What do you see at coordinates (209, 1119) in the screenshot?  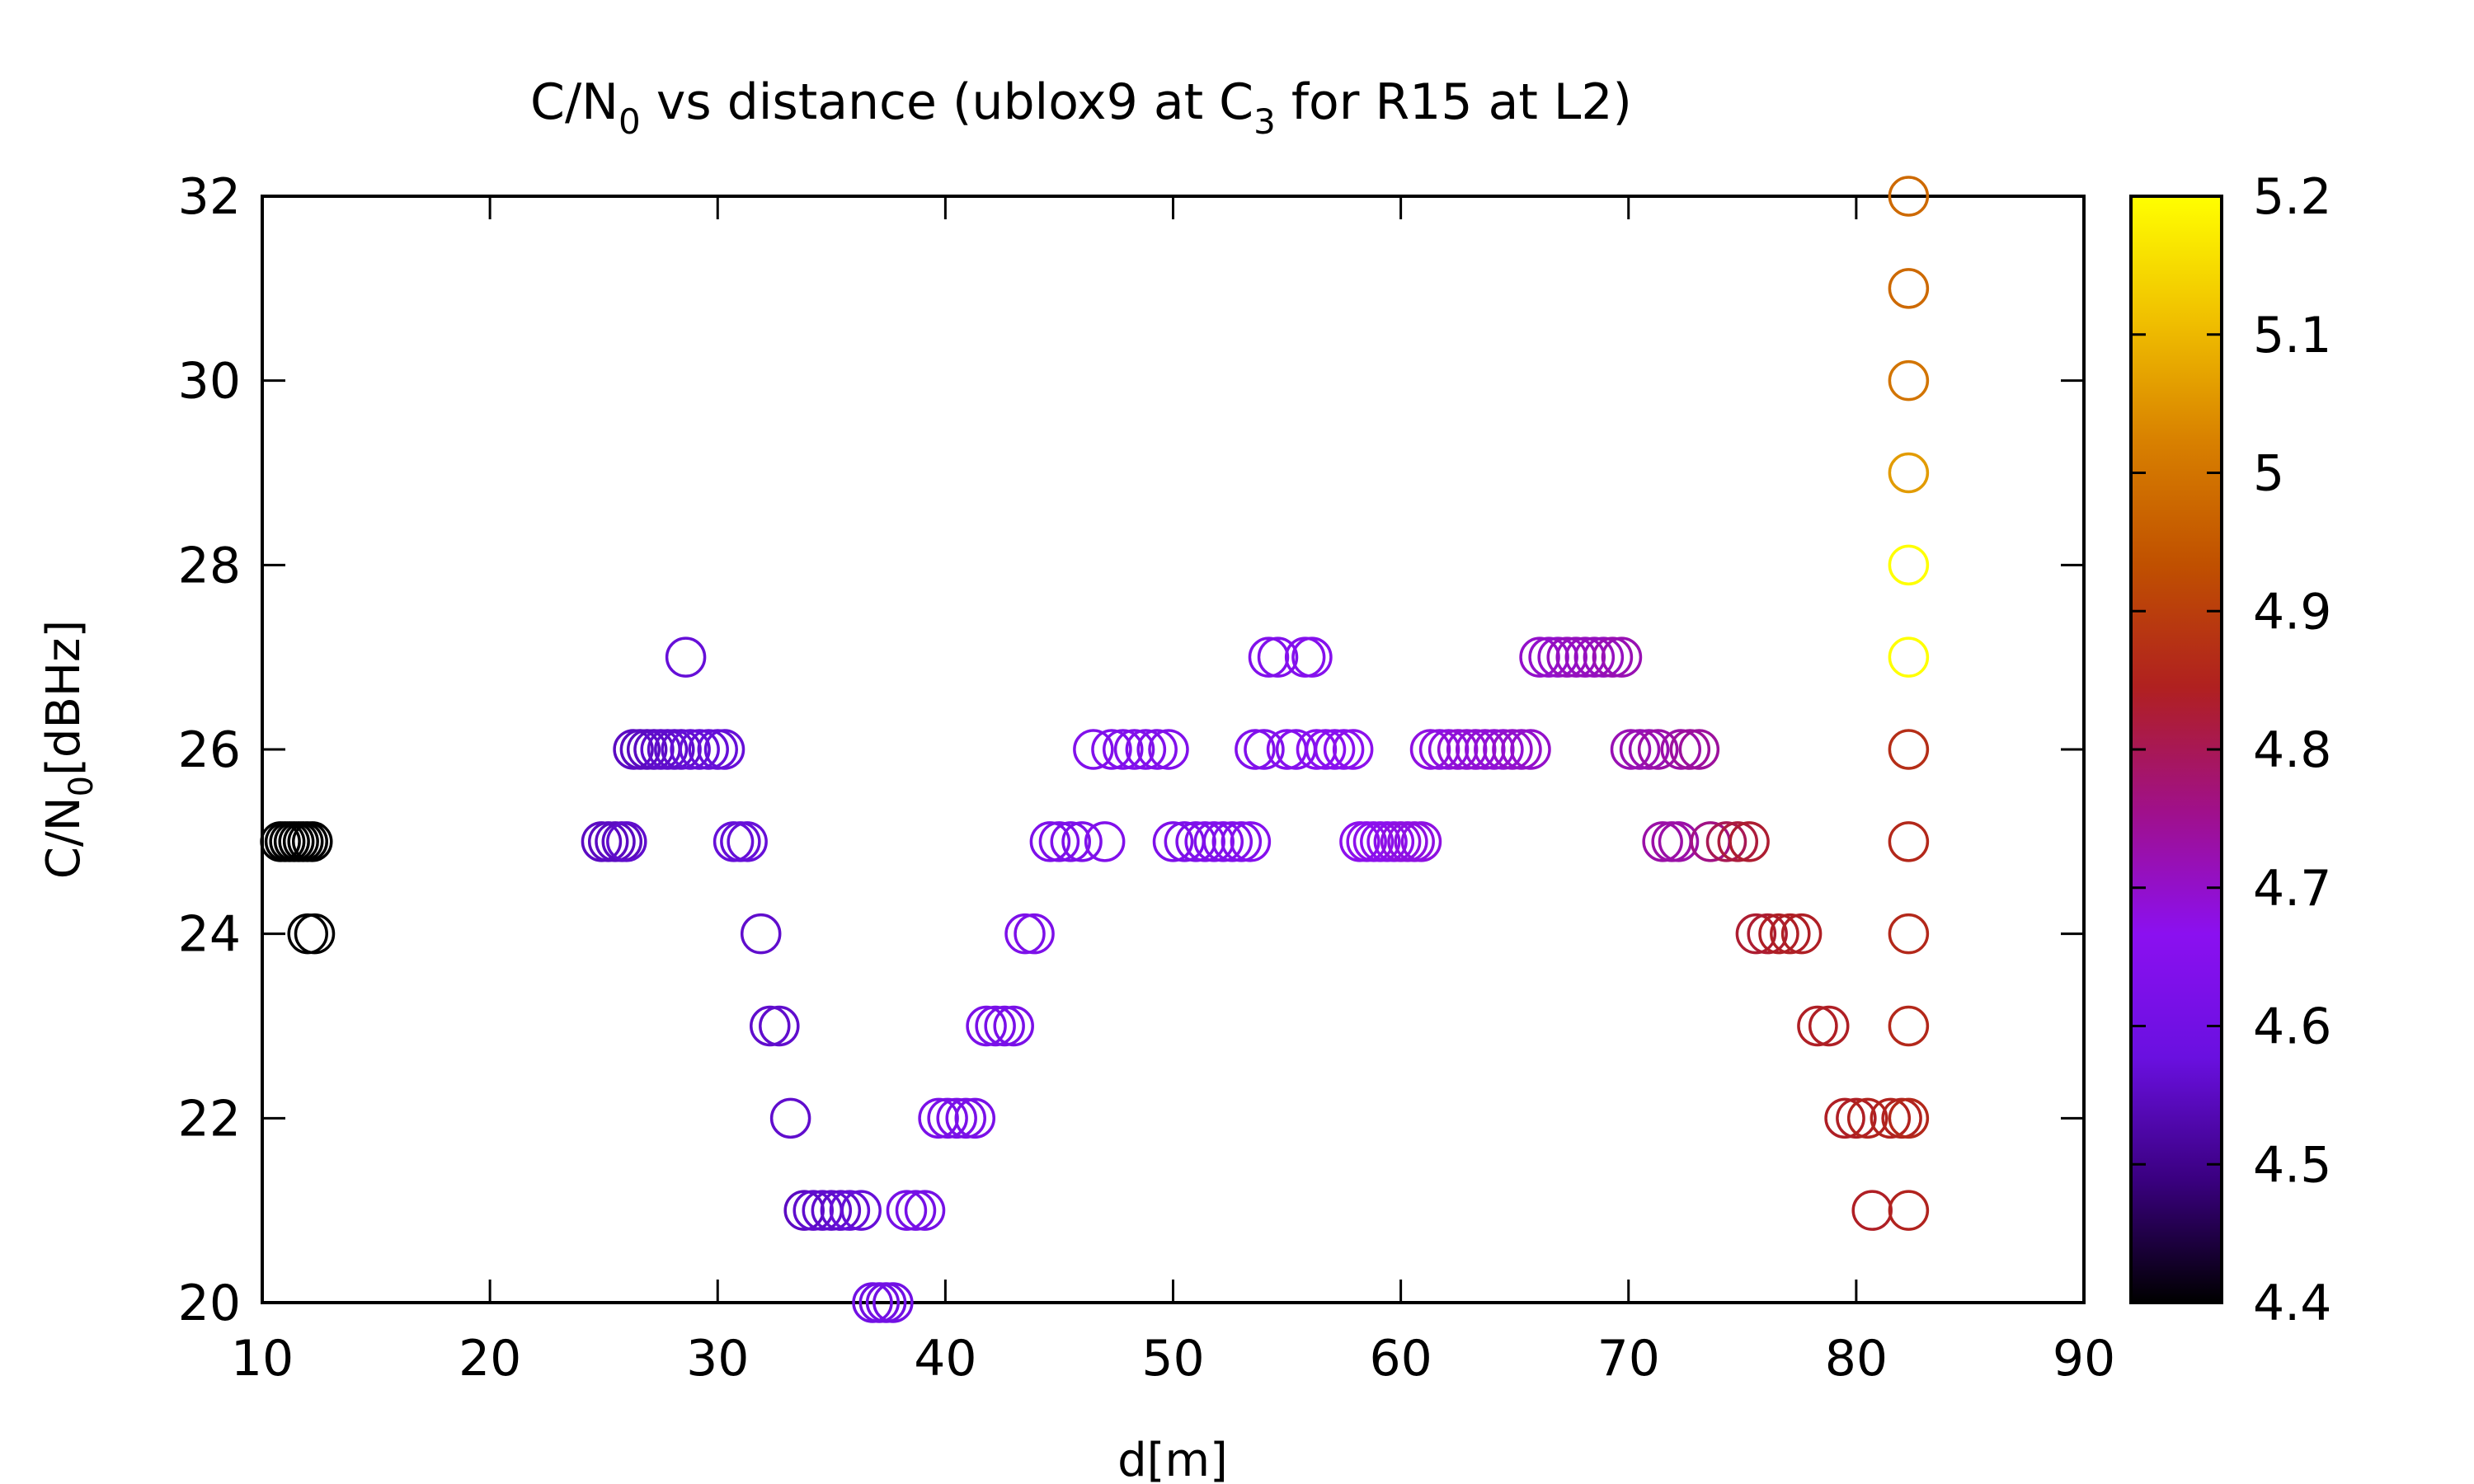 I see `y-tick-label: 22` at bounding box center [209, 1119].